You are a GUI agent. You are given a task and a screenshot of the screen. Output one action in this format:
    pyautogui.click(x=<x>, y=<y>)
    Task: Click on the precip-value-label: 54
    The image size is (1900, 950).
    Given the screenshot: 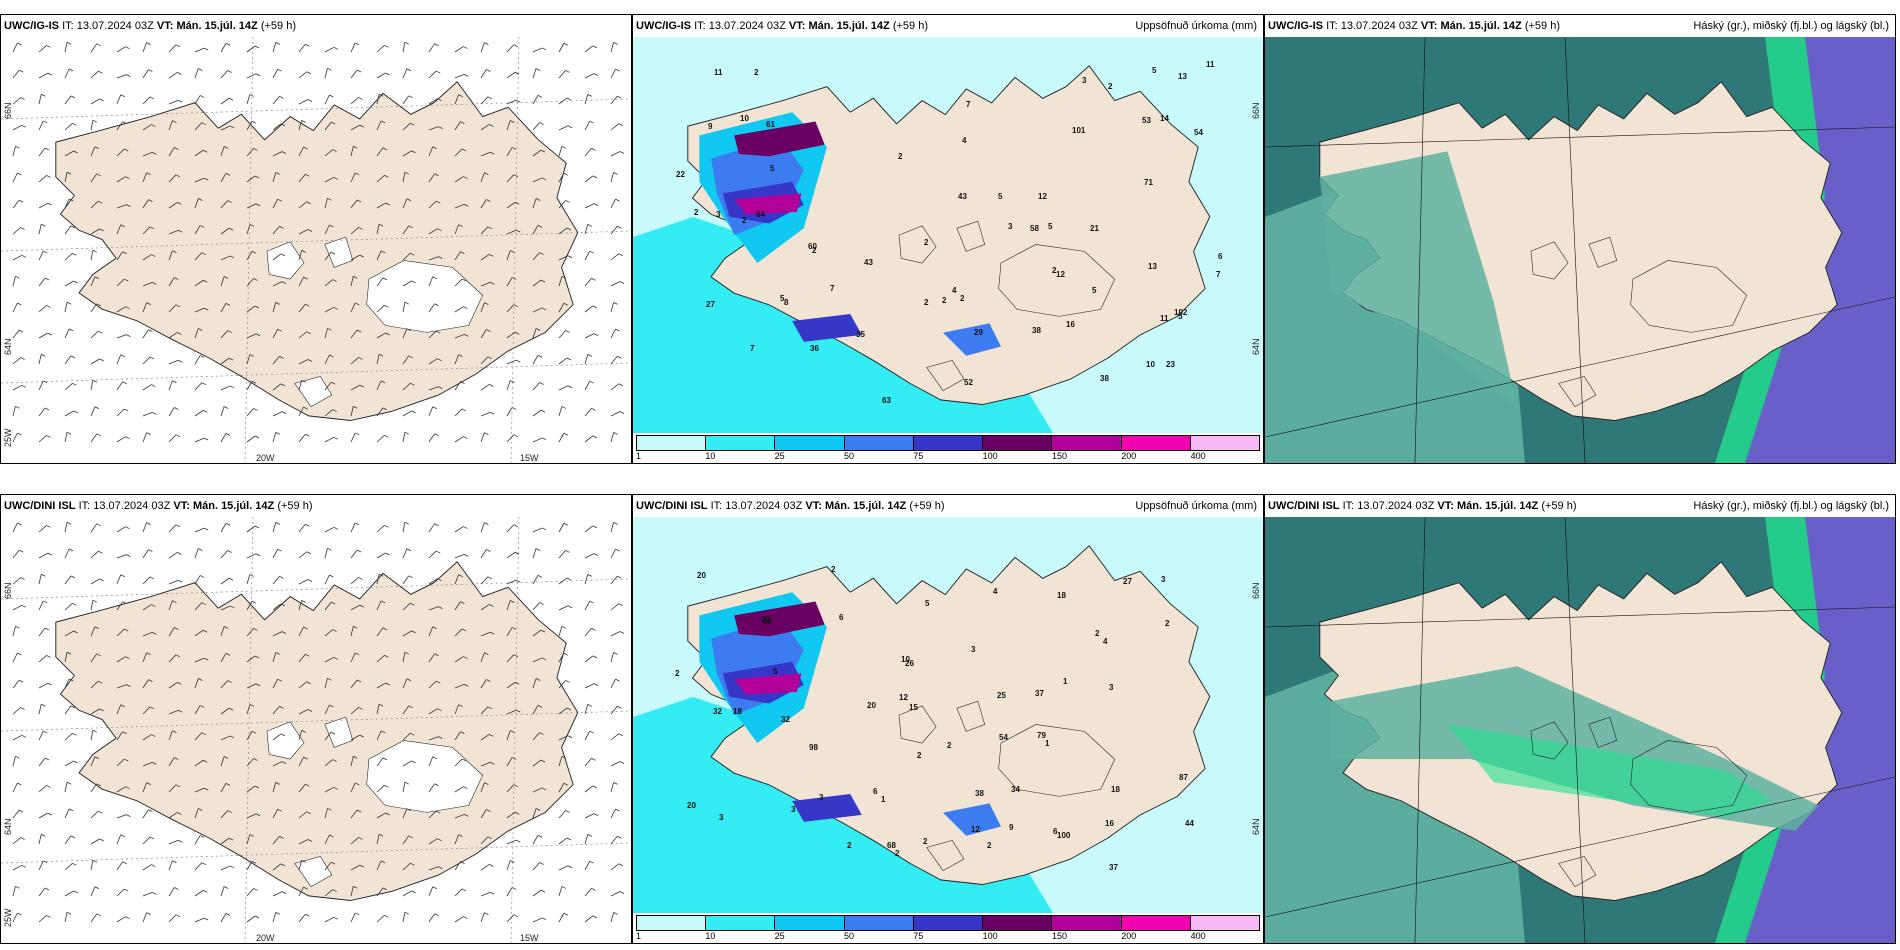 What is the action you would take?
    pyautogui.click(x=1003, y=737)
    